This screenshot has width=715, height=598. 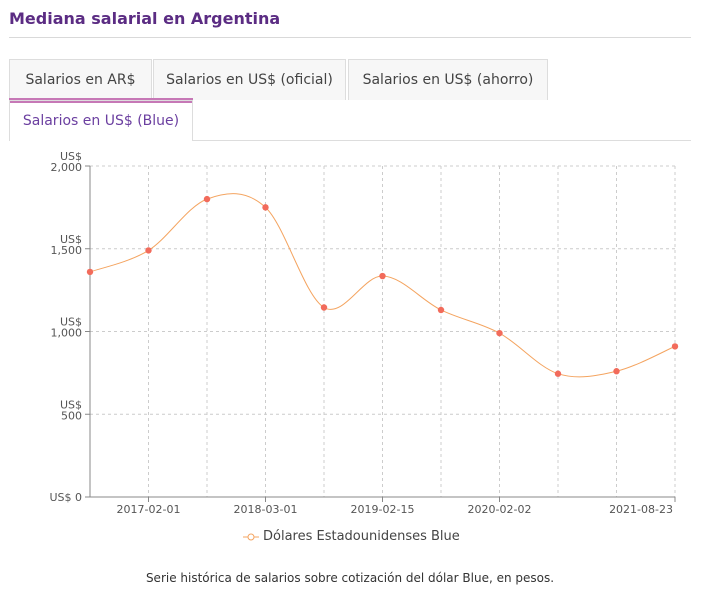 What do you see at coordinates (448, 79) in the screenshot?
I see `tab-usd-ahorro: Salarios en US$ (ahorro)` at bounding box center [448, 79].